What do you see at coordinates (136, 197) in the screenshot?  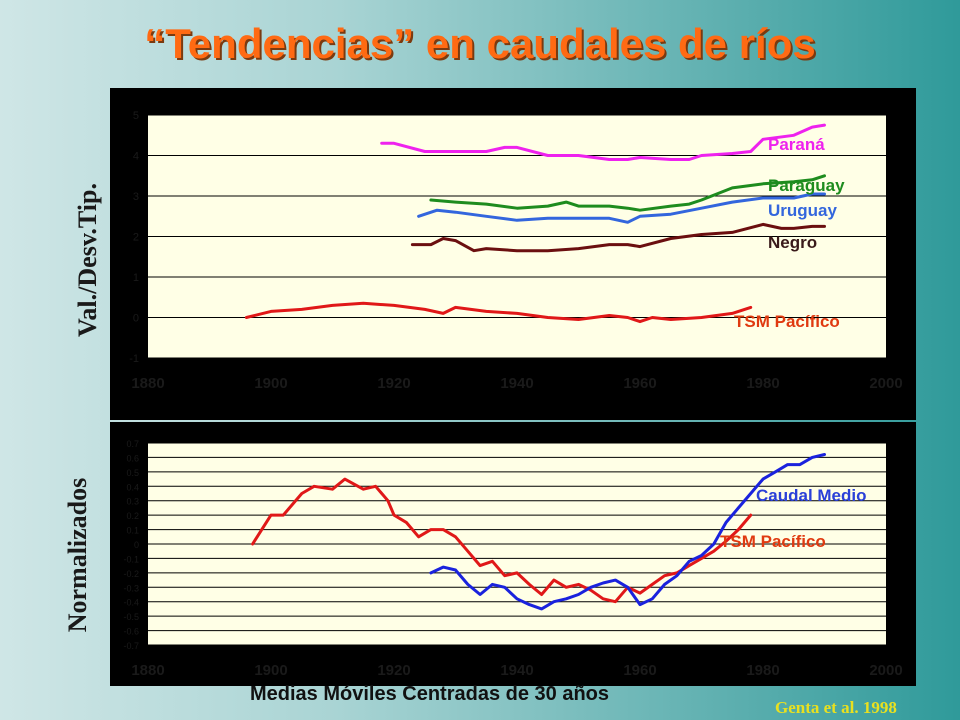 I see `y-tick-label: 3` at bounding box center [136, 197].